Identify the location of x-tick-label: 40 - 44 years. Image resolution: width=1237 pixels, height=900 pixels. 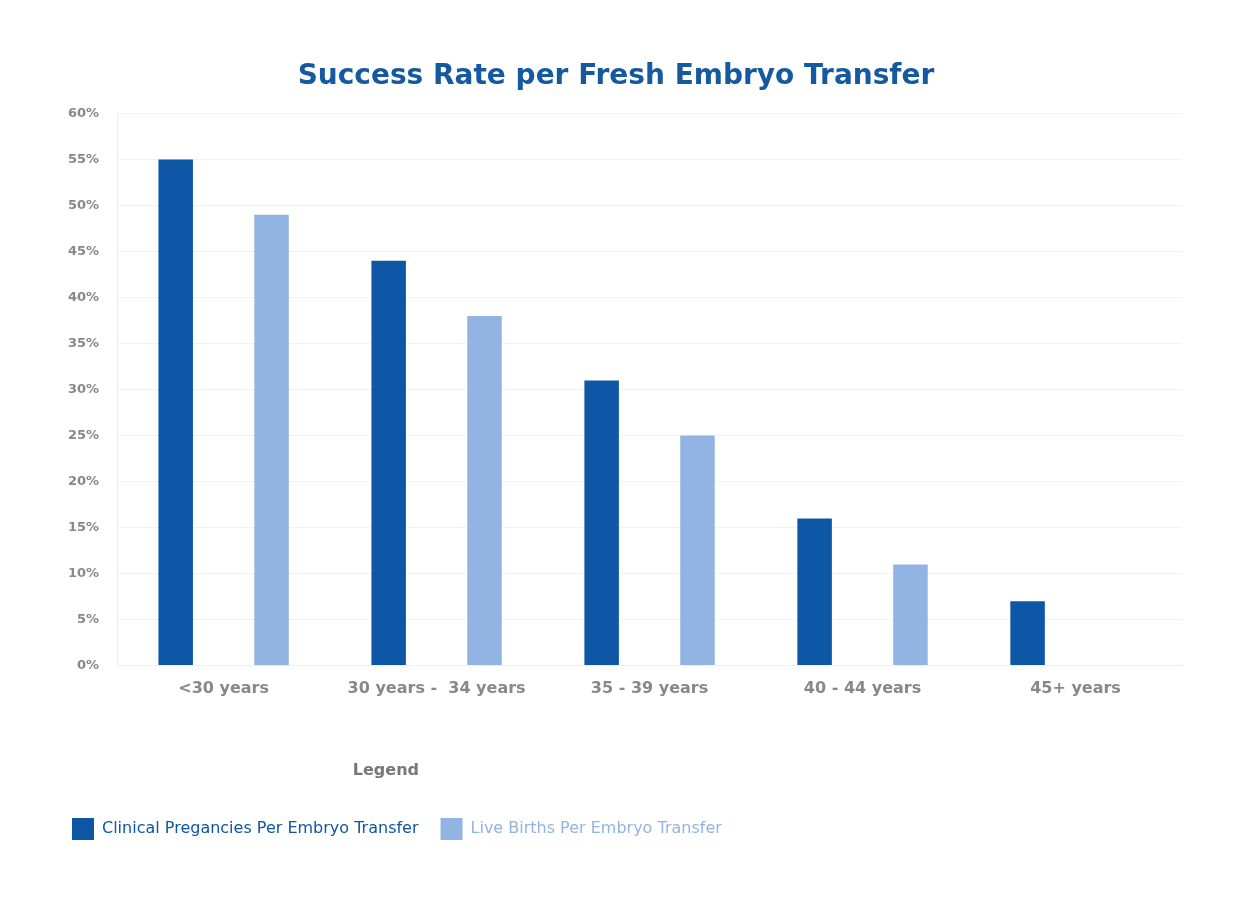
(862, 688).